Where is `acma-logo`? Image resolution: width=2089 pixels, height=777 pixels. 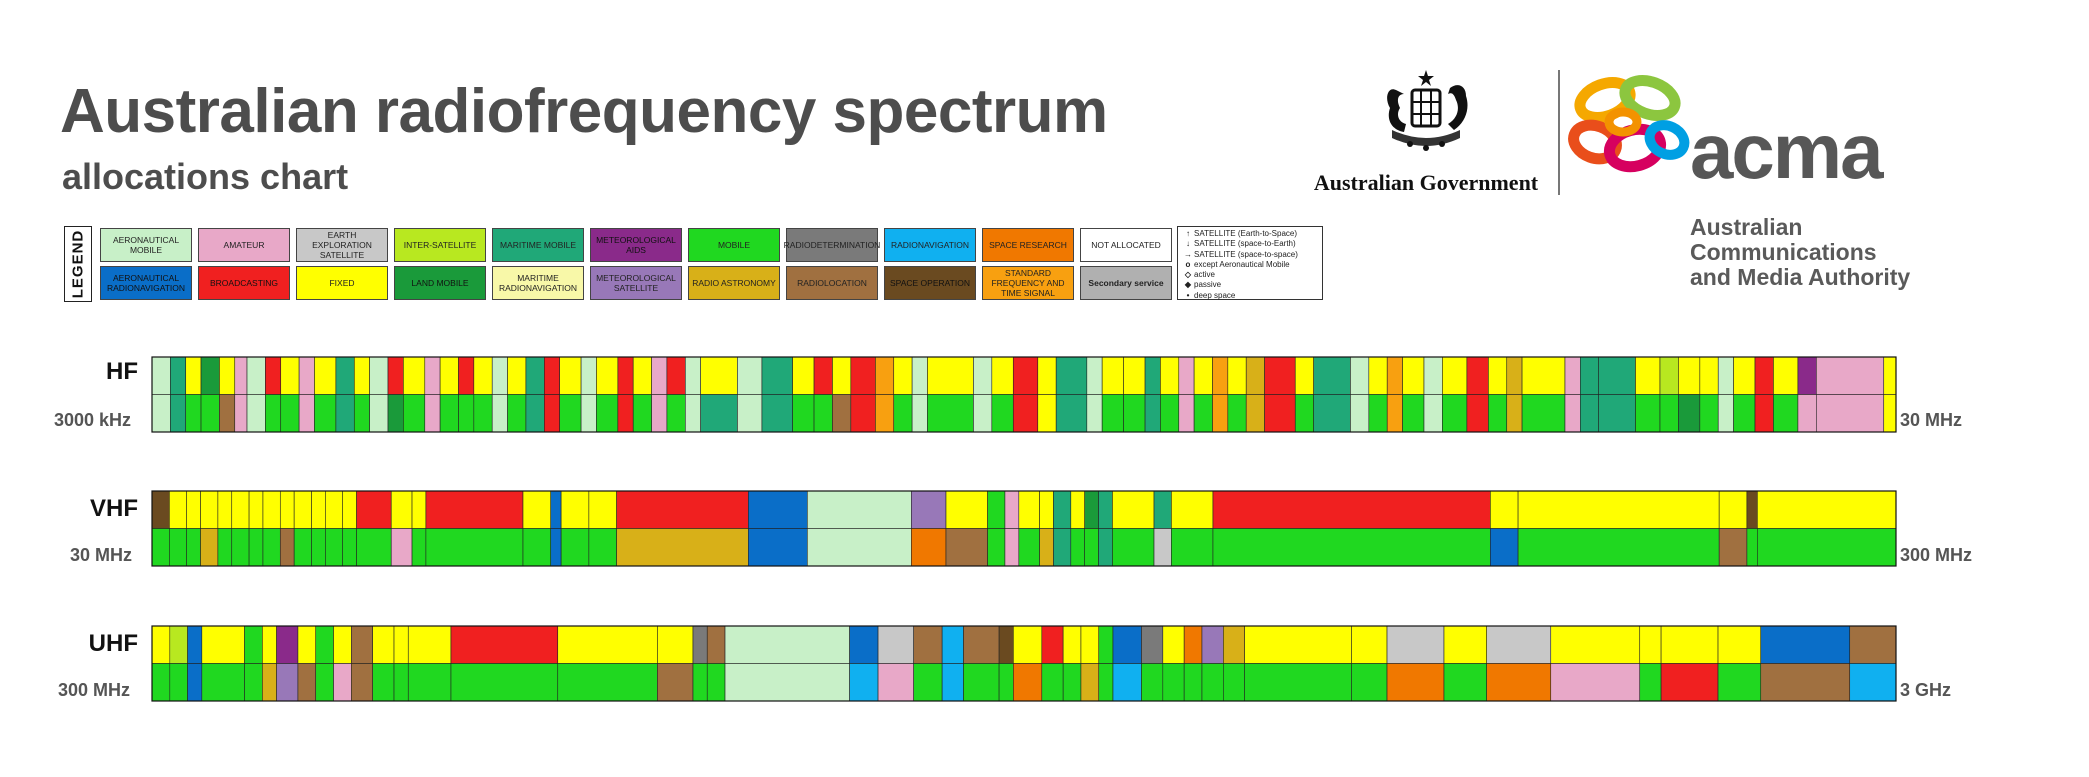 acma-logo is located at coordinates (1775, 135).